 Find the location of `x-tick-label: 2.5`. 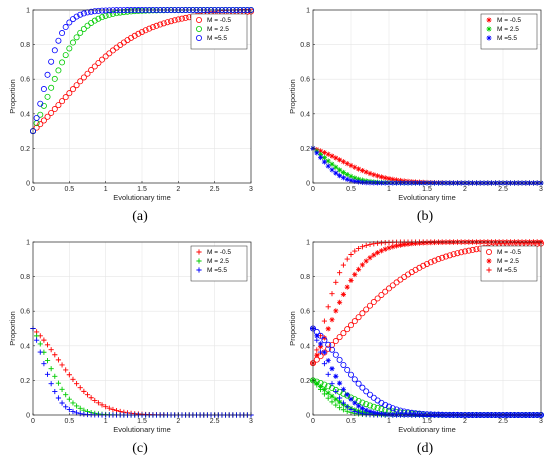

x-tick-label: 2.5 is located at coordinates (215, 421).